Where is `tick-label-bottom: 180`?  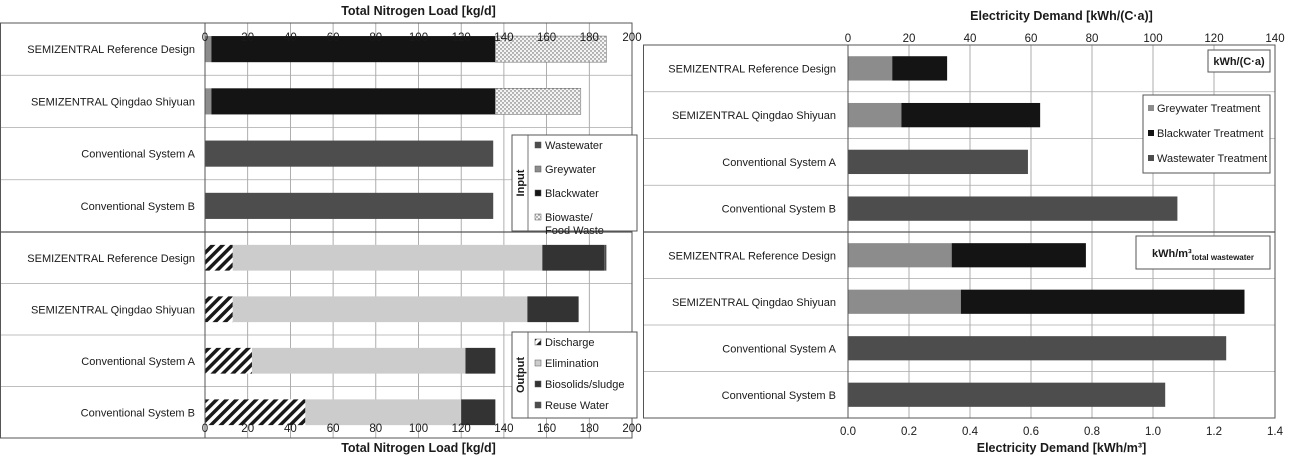 tick-label-bottom: 180 is located at coordinates (589, 429).